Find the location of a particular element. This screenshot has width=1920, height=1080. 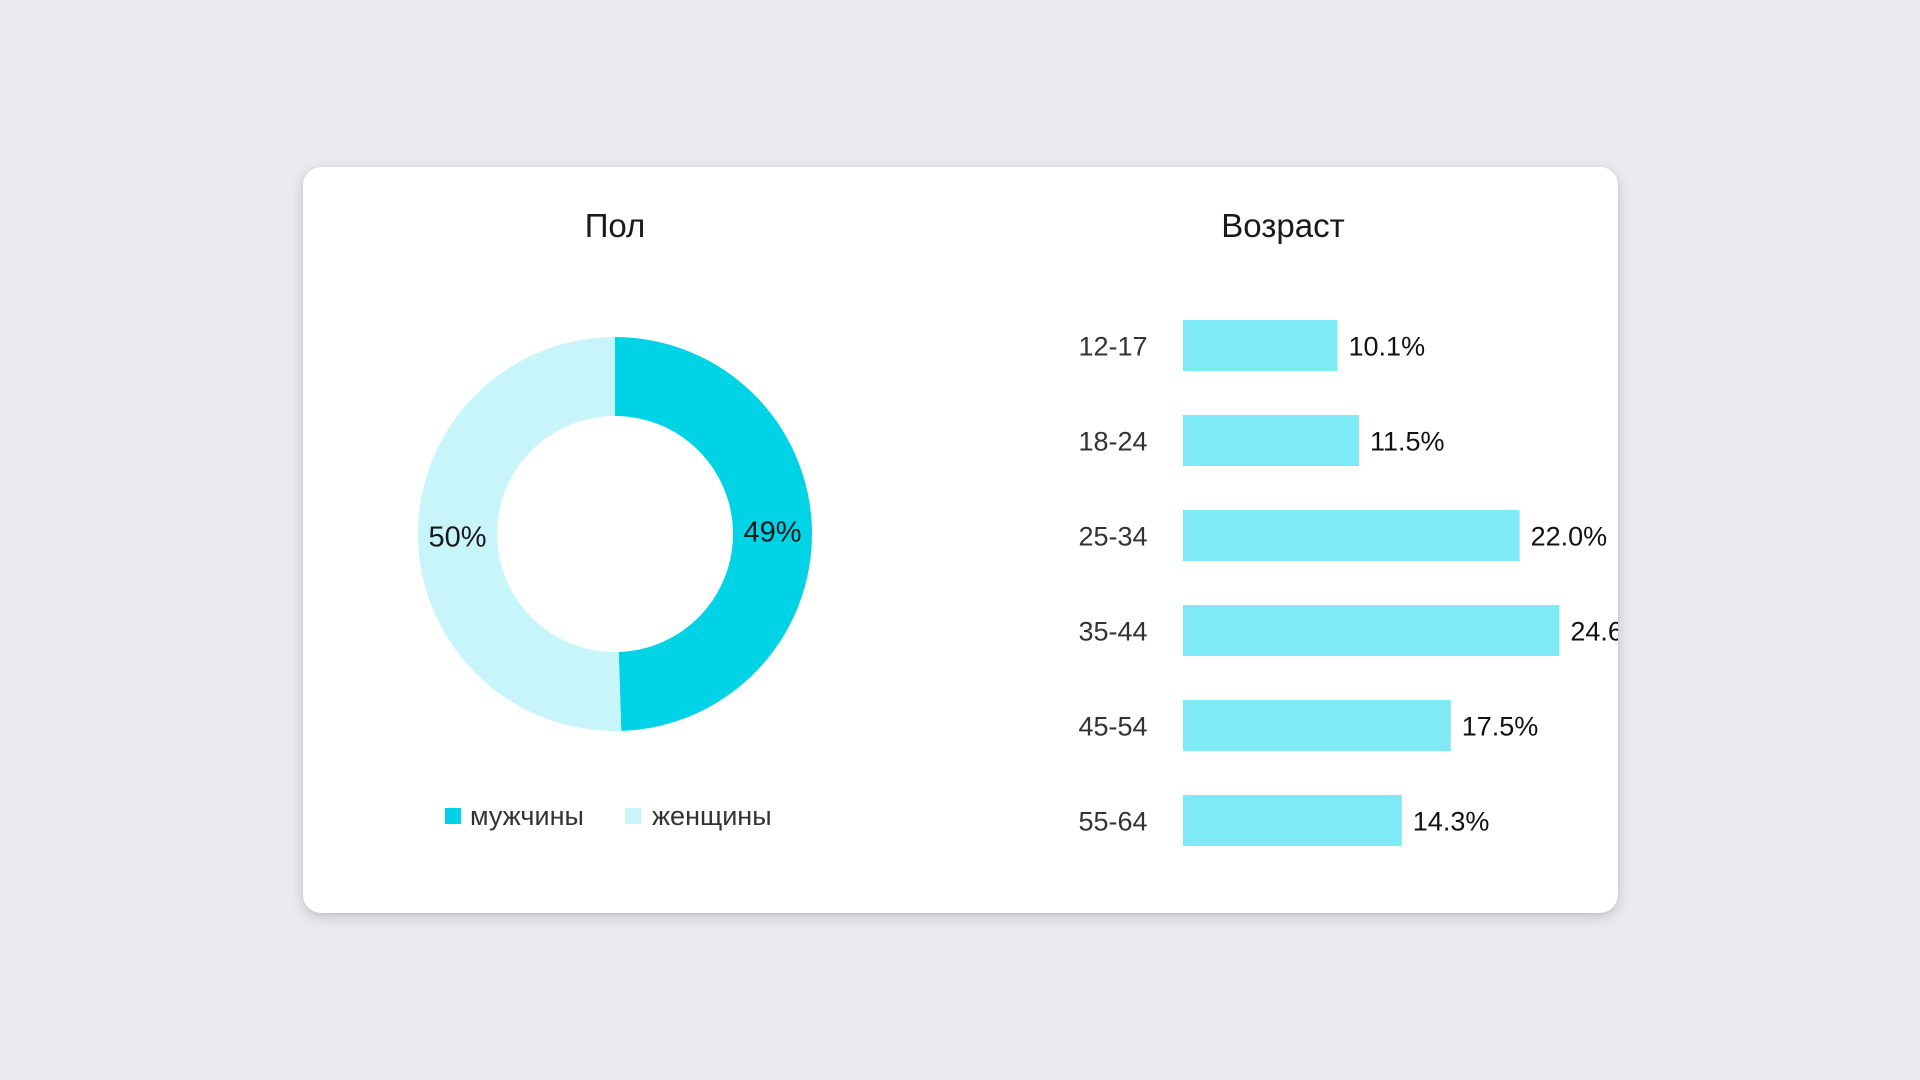

age-category-label: 55-64 is located at coordinates (1112, 822).